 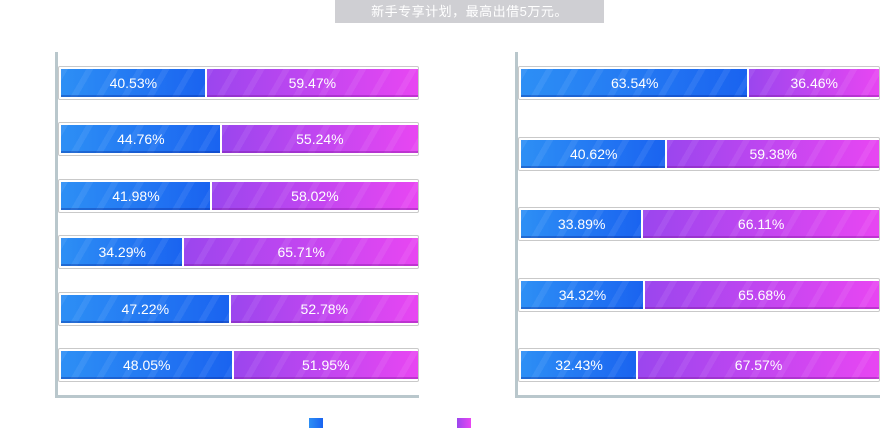 I want to click on bar-segment-series-a: 34.29%, so click(x=122, y=252).